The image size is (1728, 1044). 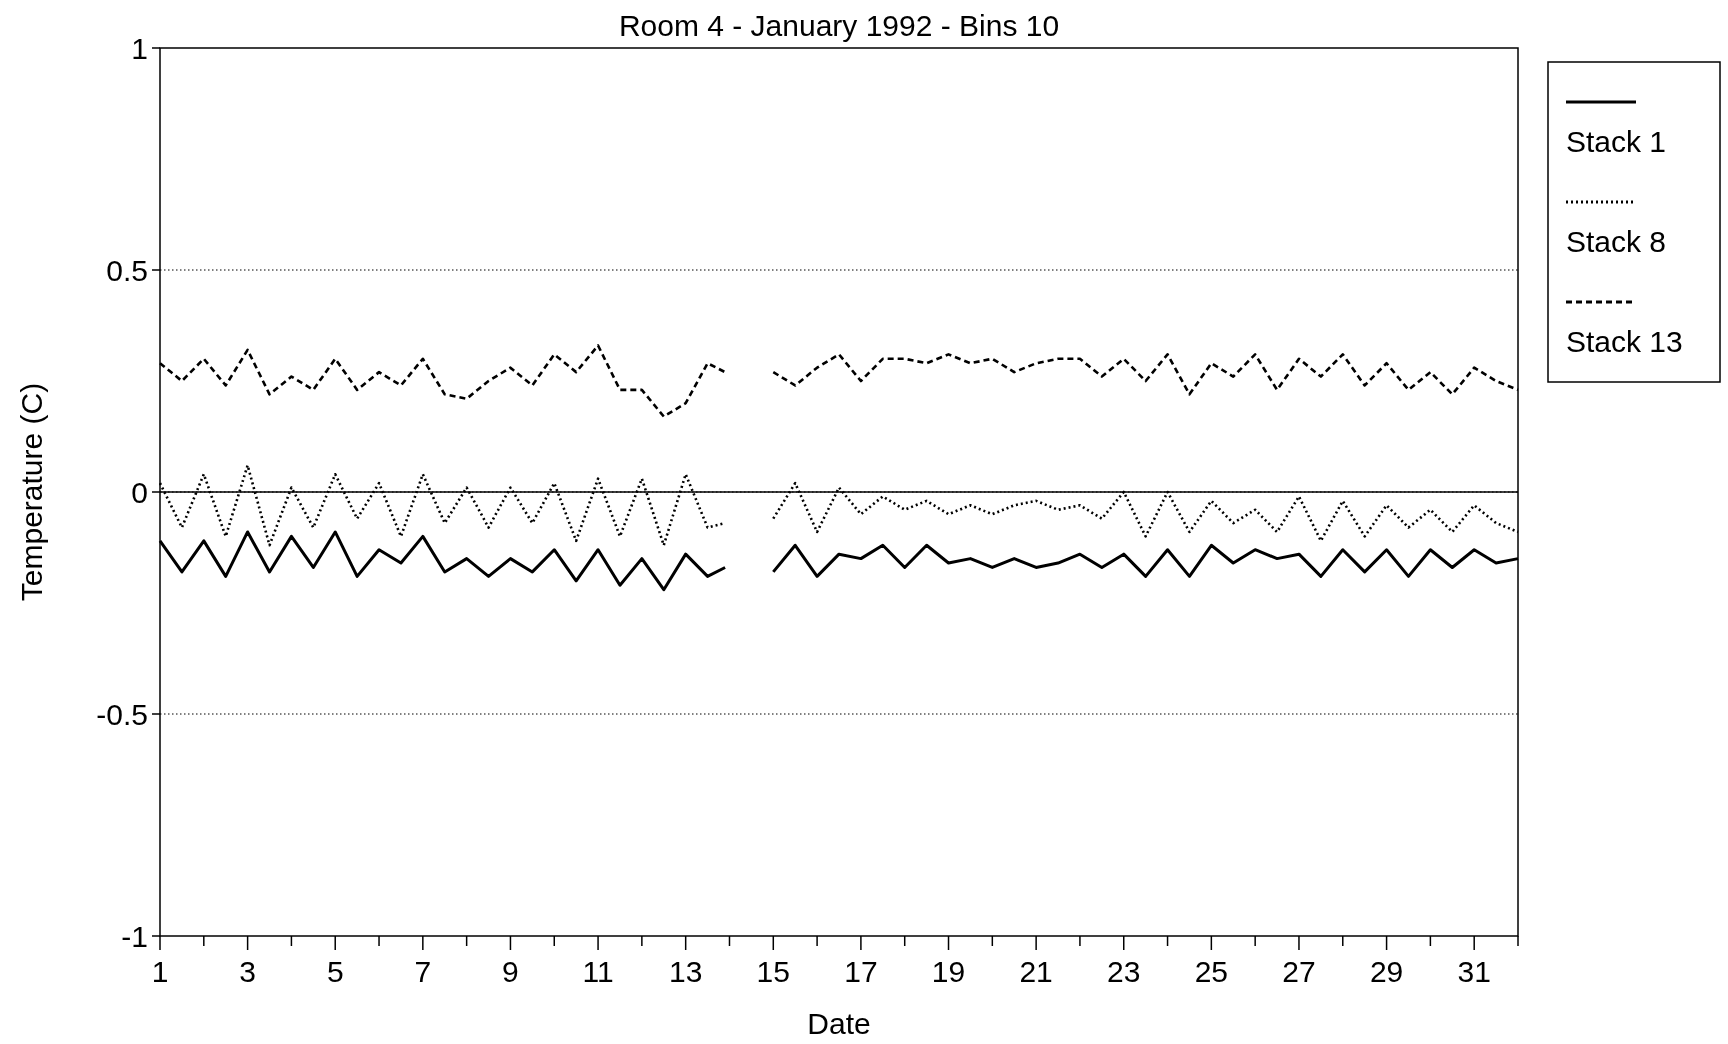 What do you see at coordinates (139, 48) in the screenshot?
I see `y-tick-label: 1` at bounding box center [139, 48].